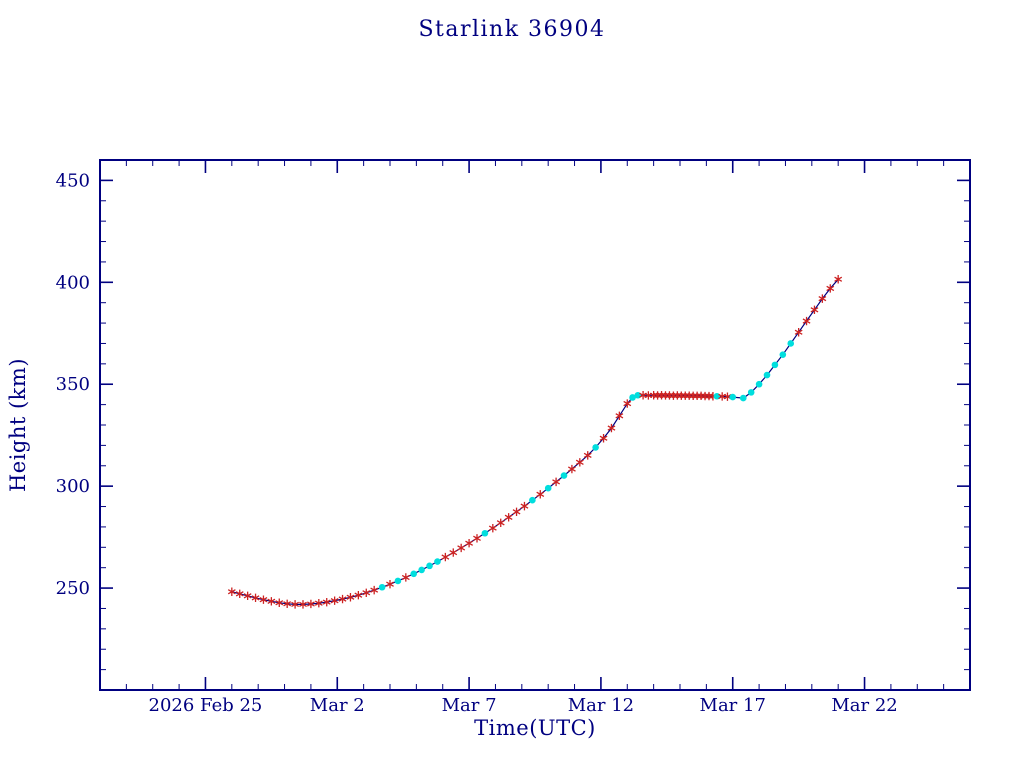 This screenshot has height=768, width=1024. I want to click on x-tick-label: Mar 12, so click(601, 705).